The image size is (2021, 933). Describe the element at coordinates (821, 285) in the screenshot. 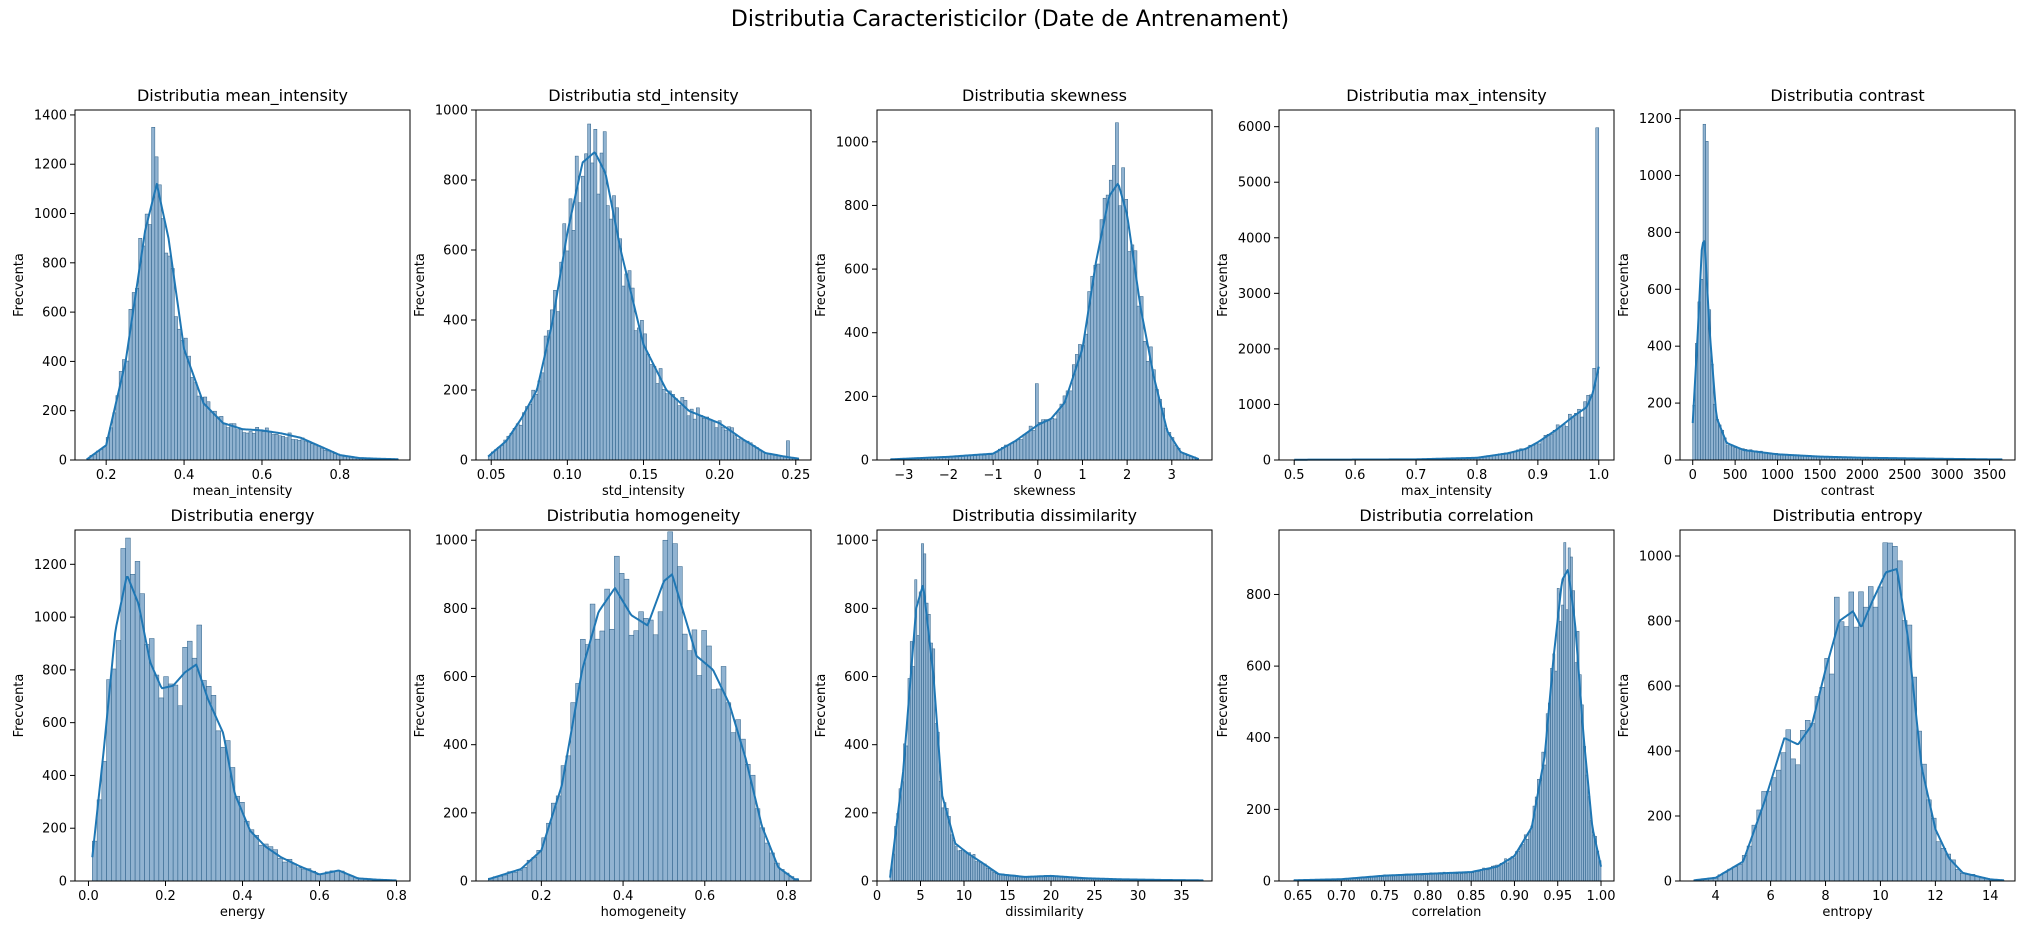

I see `y-axis-label: Frecventa` at that location.